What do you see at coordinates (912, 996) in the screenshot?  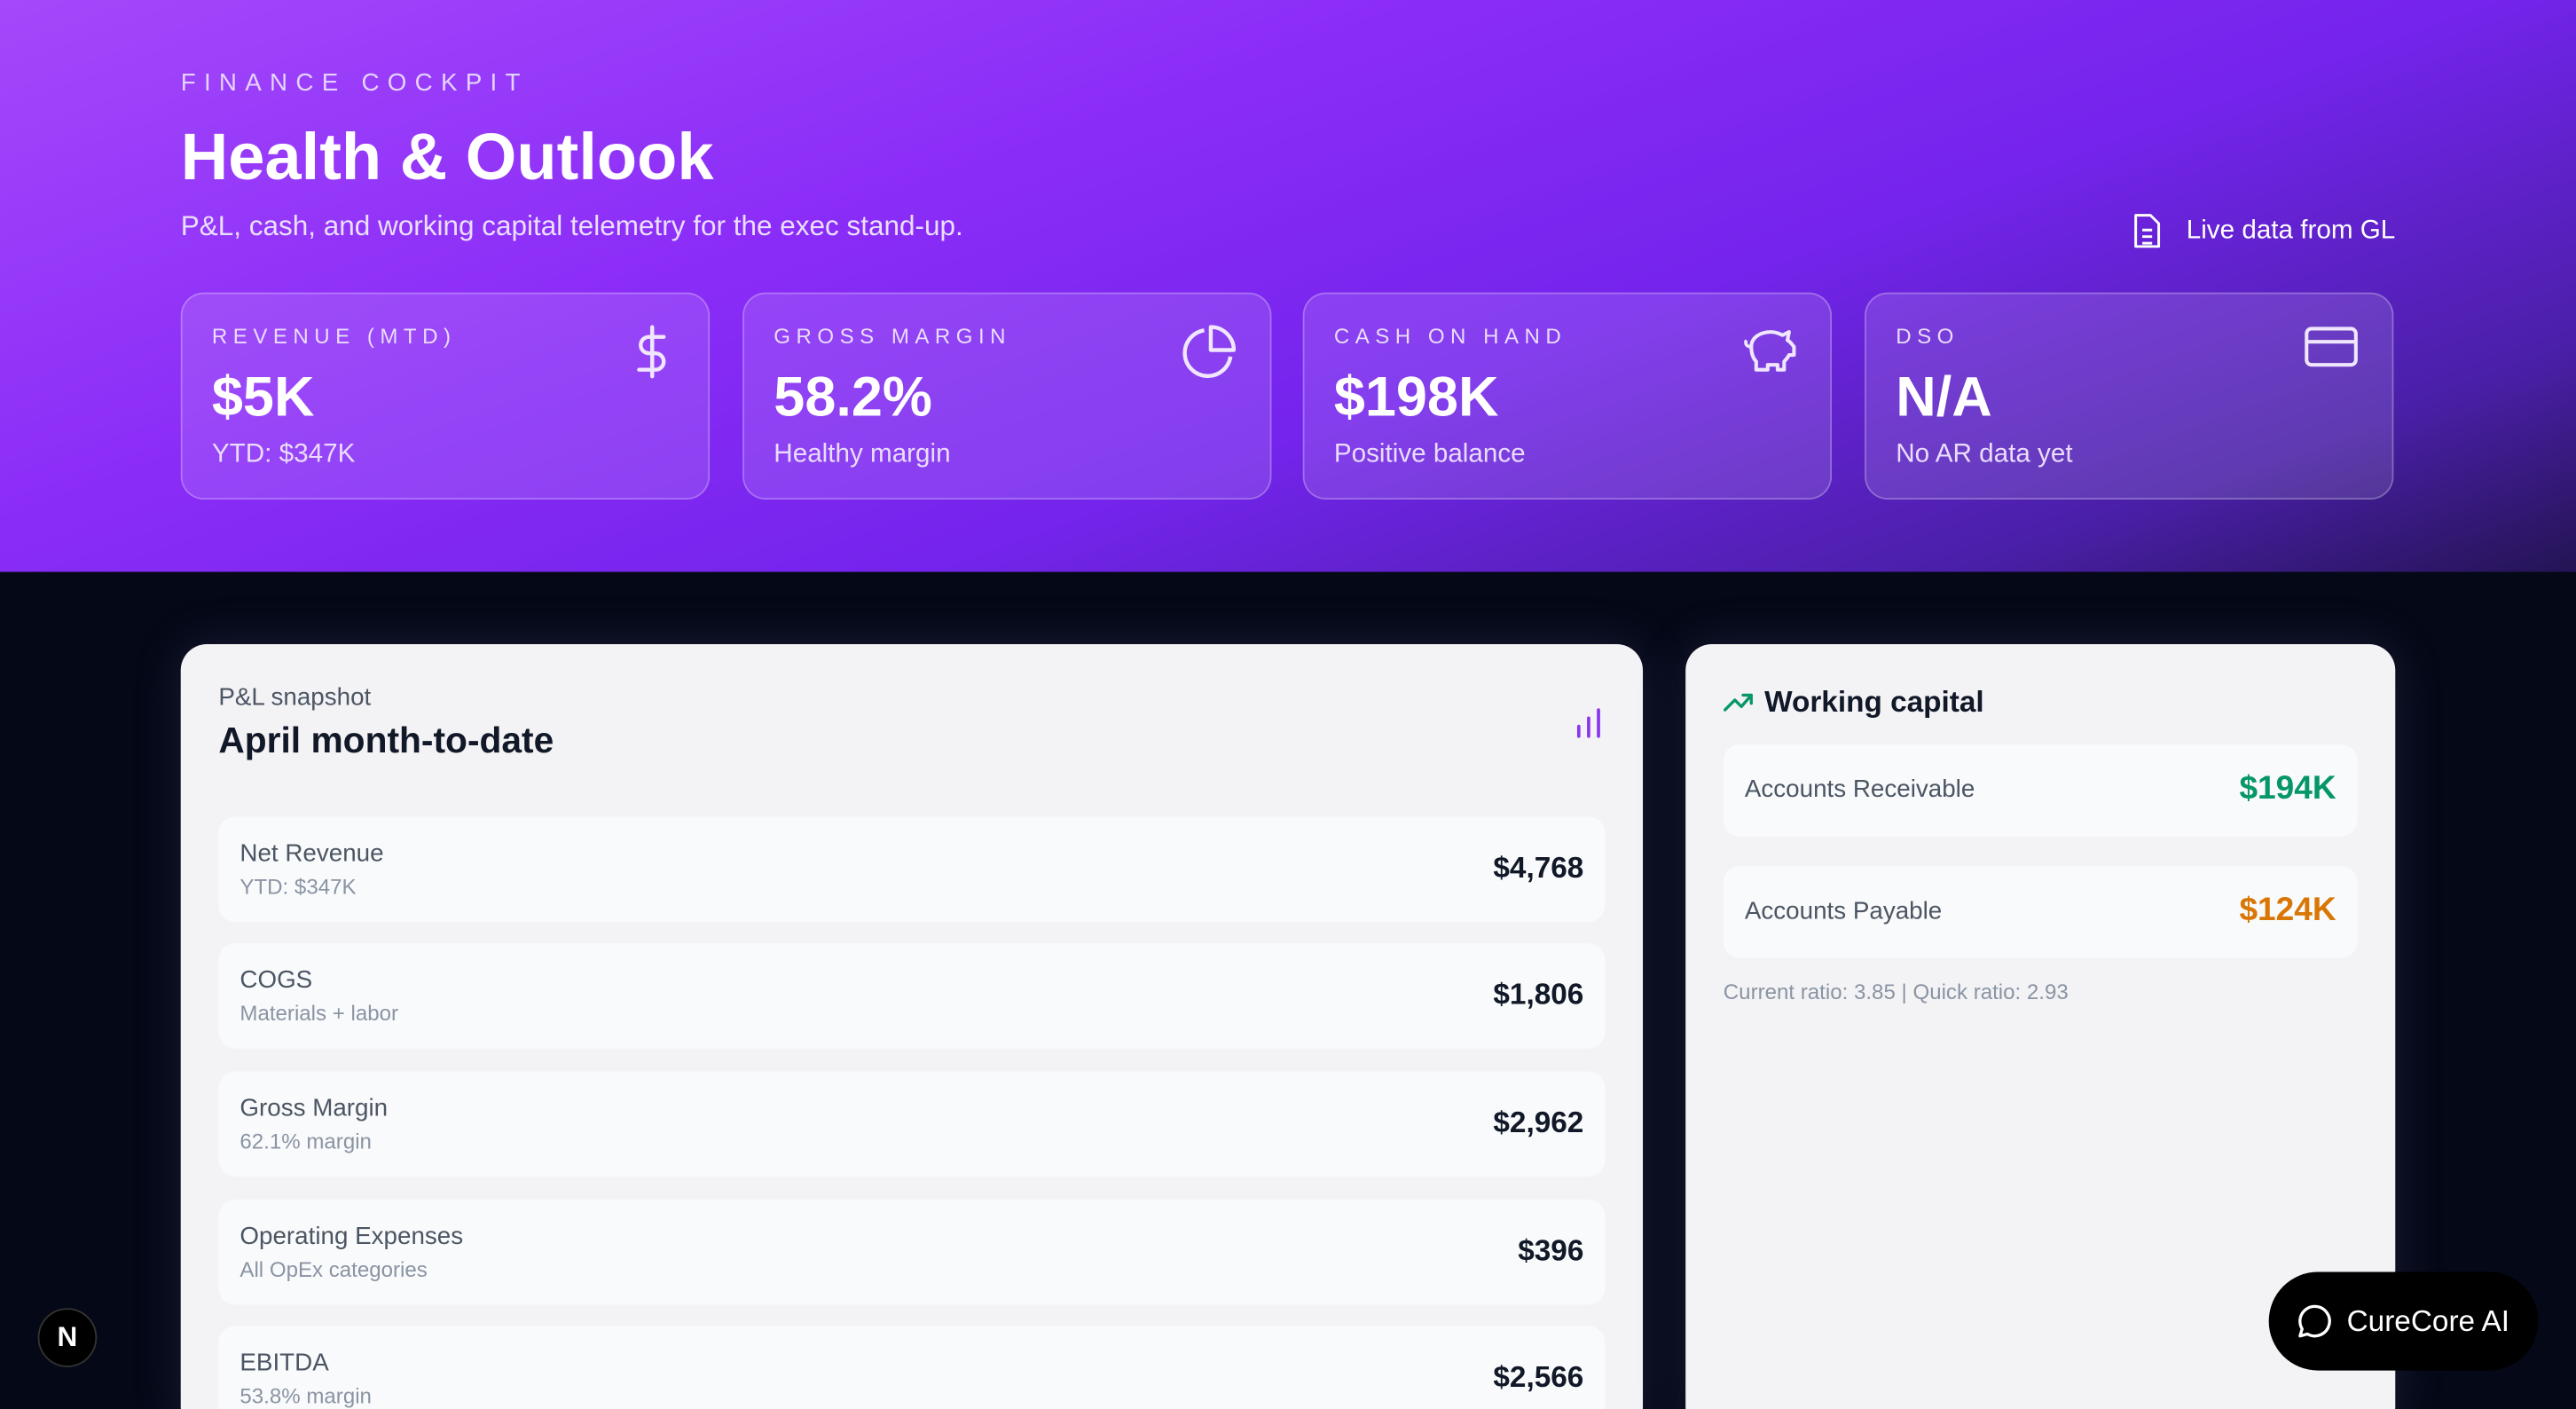 I see `pnl-row: COGS Materials + labor $1,806` at bounding box center [912, 996].